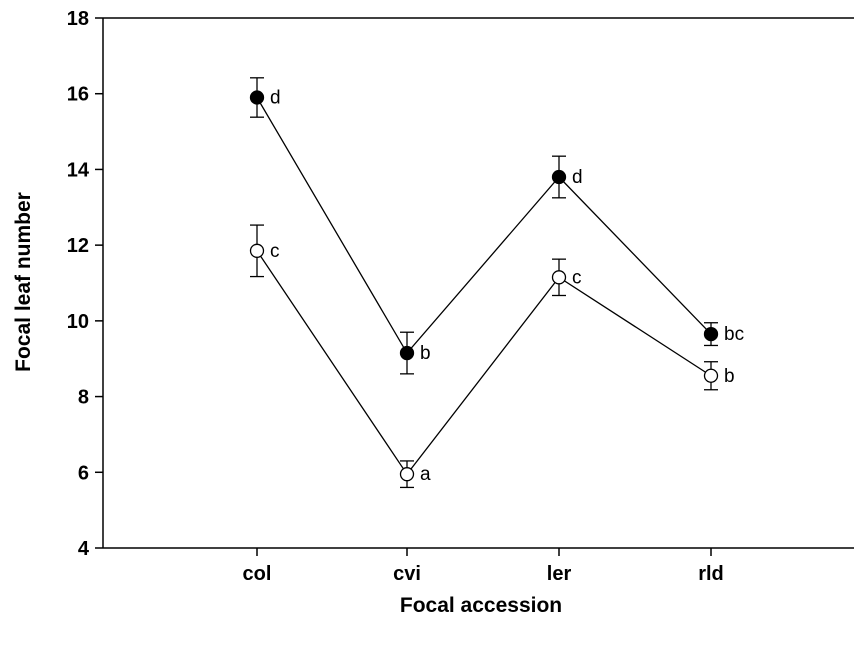  Describe the element at coordinates (407, 574) in the screenshot. I see `x-tick-label: cvi` at that location.